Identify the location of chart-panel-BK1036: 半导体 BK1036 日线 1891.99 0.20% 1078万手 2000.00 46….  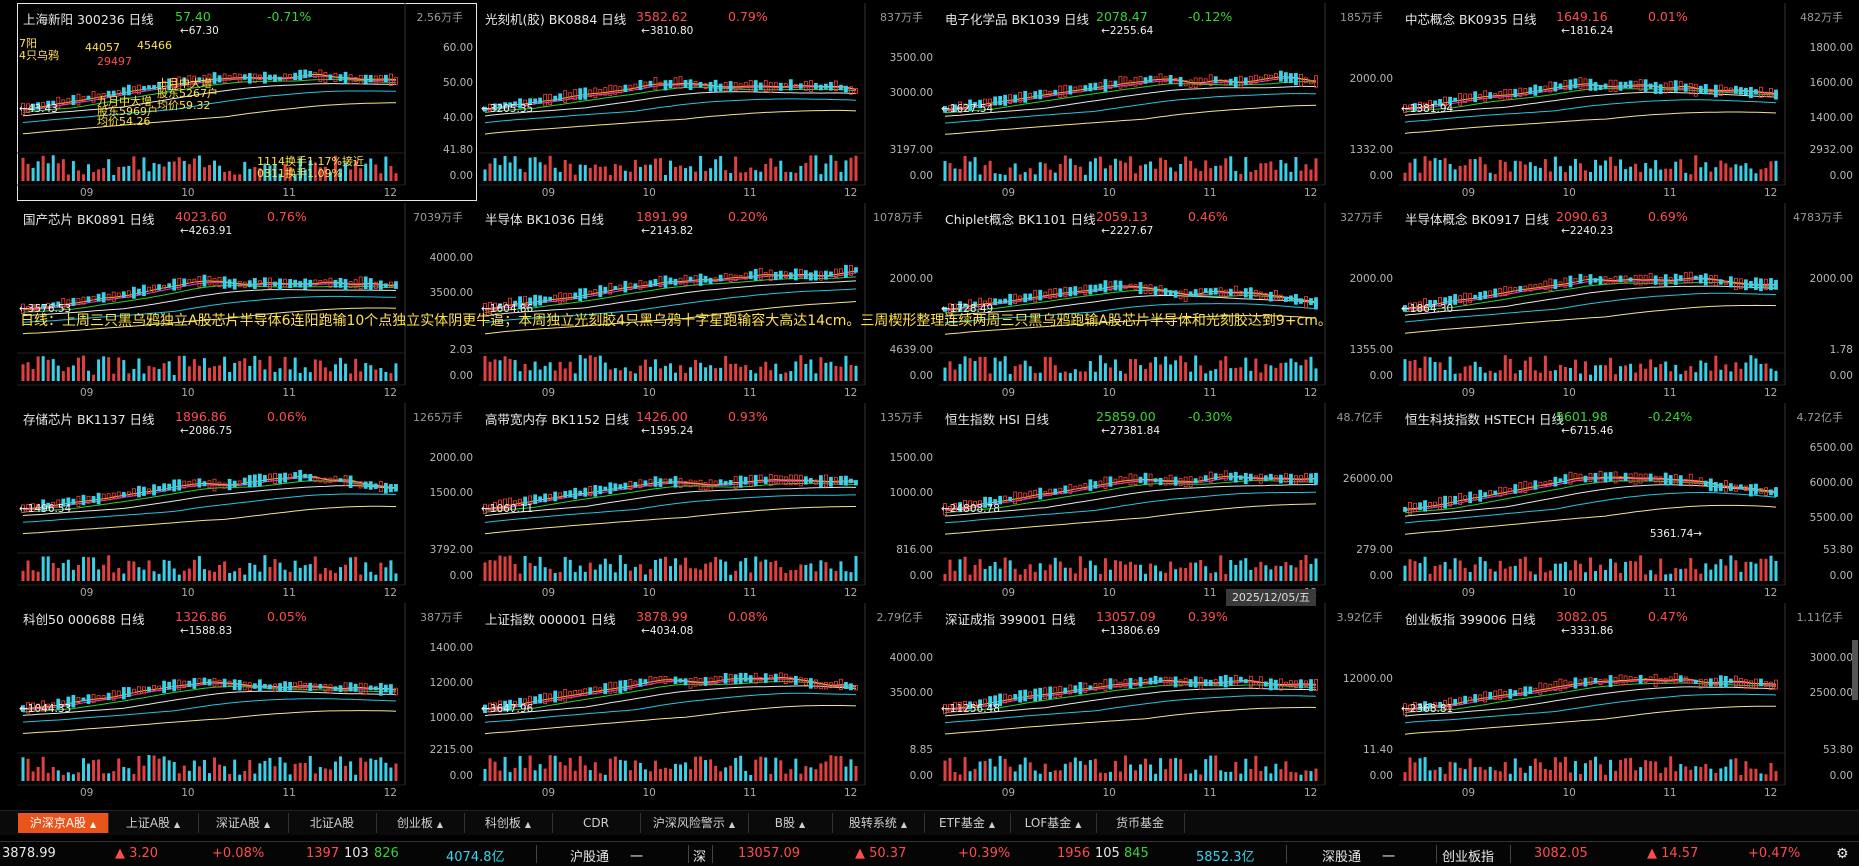
(708, 302).